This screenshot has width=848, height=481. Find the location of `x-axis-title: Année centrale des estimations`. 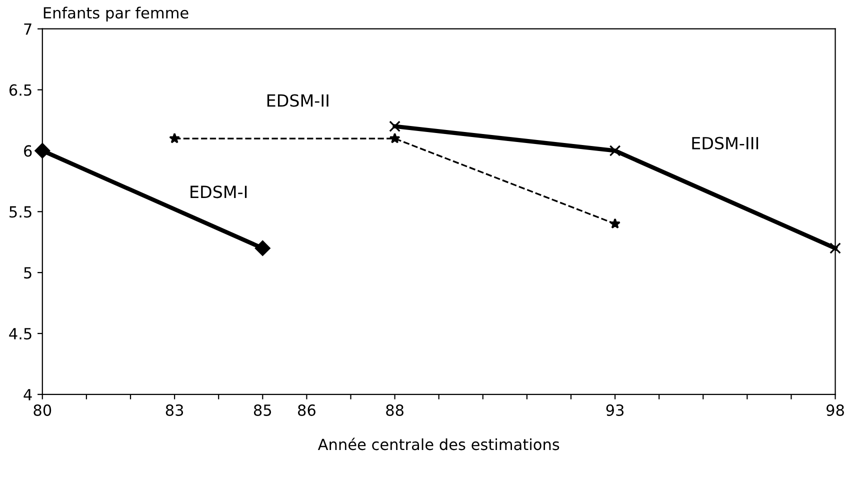

x-axis-title: Année centrale des estimations is located at coordinates (439, 444).